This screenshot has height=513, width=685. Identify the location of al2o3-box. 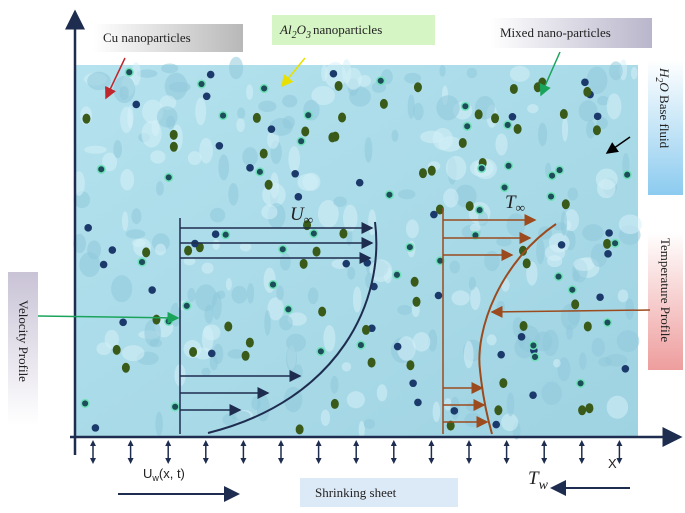
(353, 30).